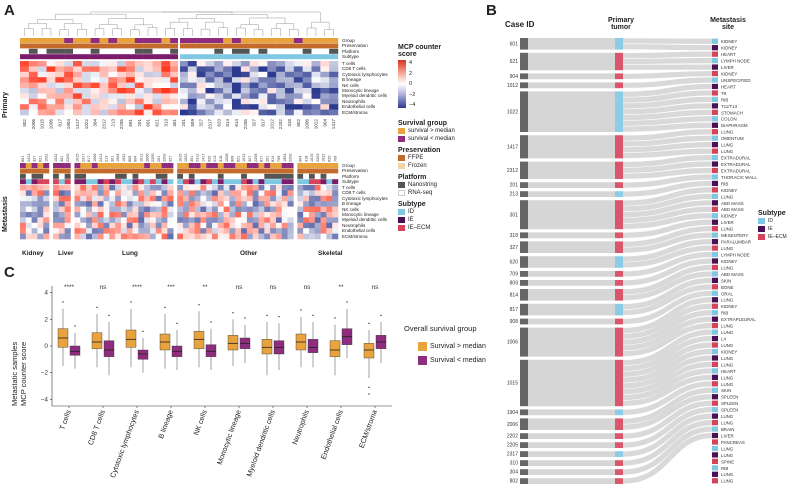 The height and width of the screenshot is (498, 797). What do you see at coordinates (197, 182) in the screenshot?
I see `subtype-annotation-cell` at bounding box center [197, 182].